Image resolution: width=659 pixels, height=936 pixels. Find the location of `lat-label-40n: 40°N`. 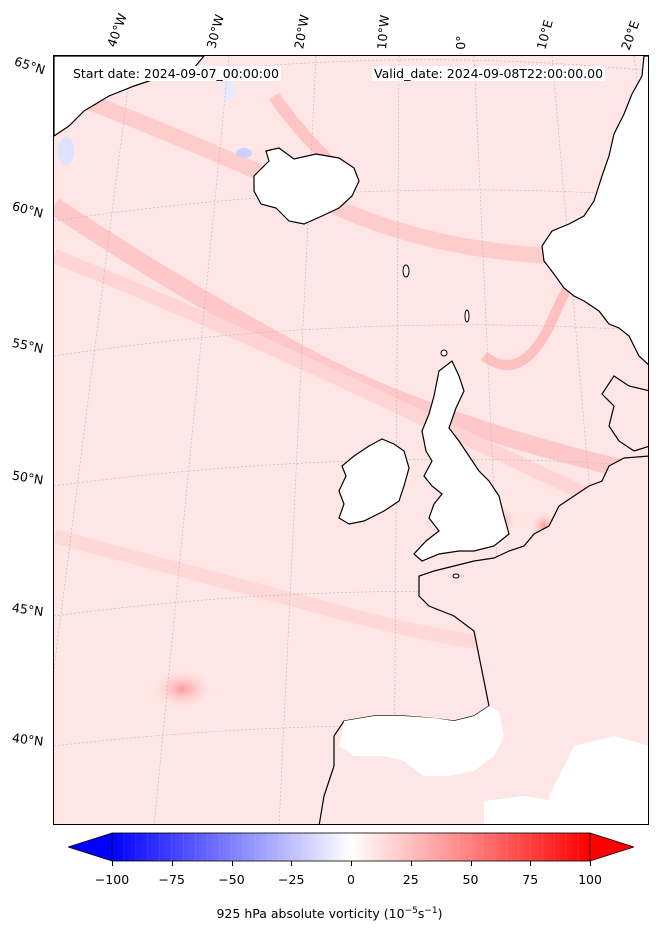

lat-label-40n: 40°N is located at coordinates (28, 739).